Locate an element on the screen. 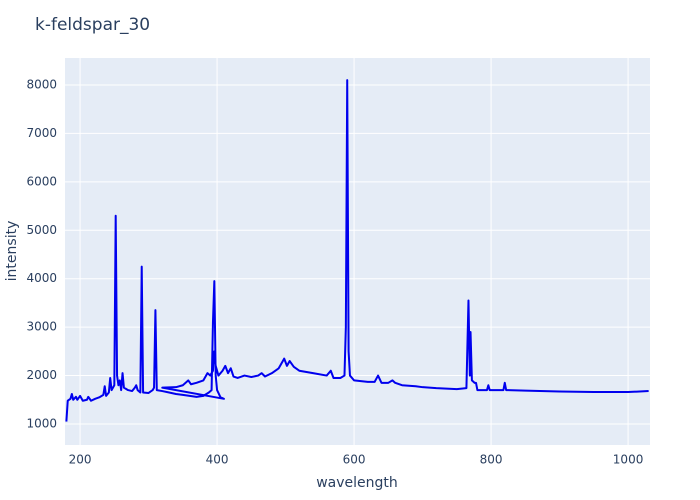 The width and height of the screenshot is (700, 500). x-axis-title: wavelength is located at coordinates (357, 483).